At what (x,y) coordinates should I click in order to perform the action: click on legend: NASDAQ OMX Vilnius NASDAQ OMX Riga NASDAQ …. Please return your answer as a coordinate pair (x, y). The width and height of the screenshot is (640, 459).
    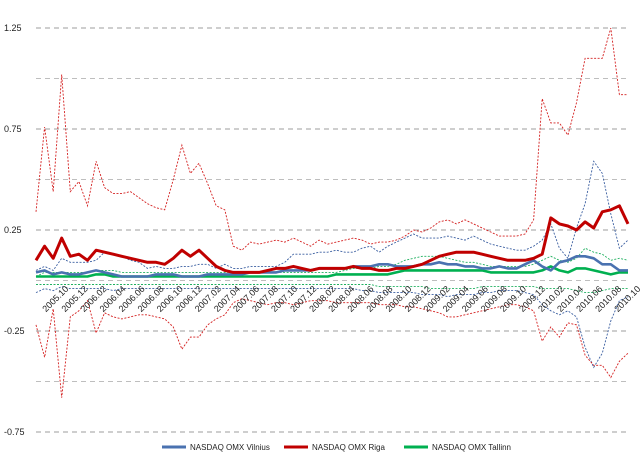
    Looking at the image, I should click on (336, 447).